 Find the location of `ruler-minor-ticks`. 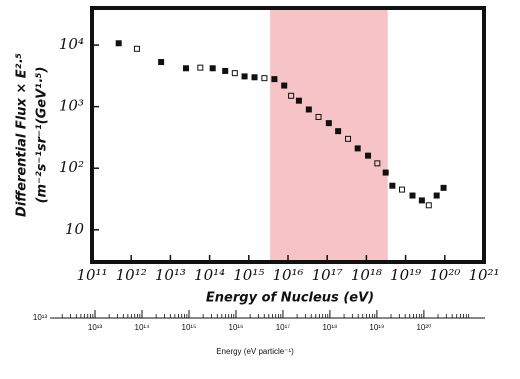

ruler-minor-ticks is located at coordinates (265, 316).